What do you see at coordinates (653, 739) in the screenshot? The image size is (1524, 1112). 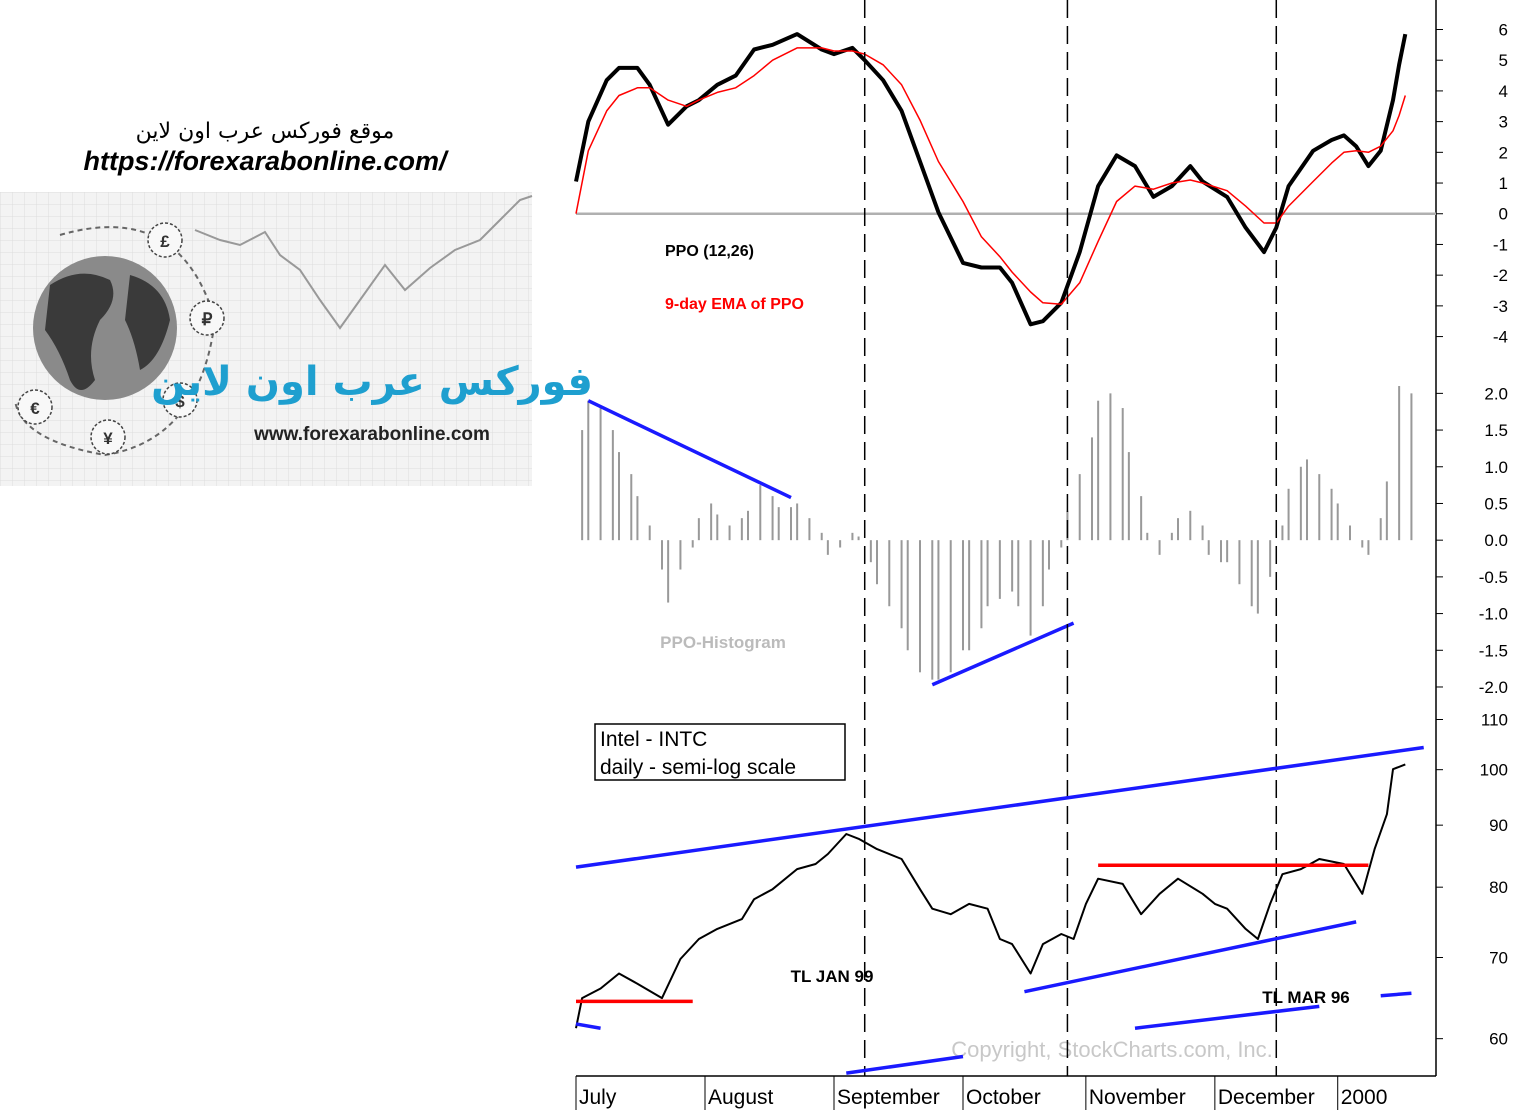 I see `chart-title: Intel - INTC` at bounding box center [653, 739].